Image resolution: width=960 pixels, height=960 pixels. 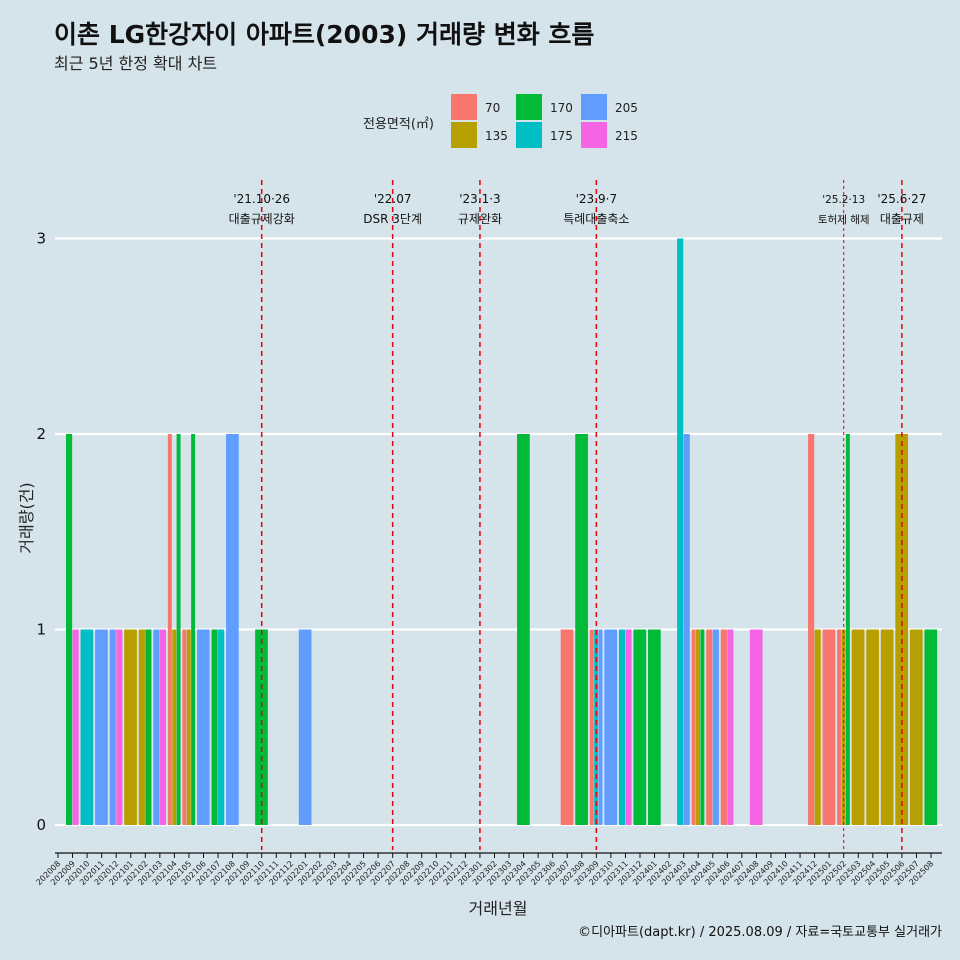 I want to click on chart-subtitle: 최근 5년 한정 확대 차트, so click(x=135, y=63).